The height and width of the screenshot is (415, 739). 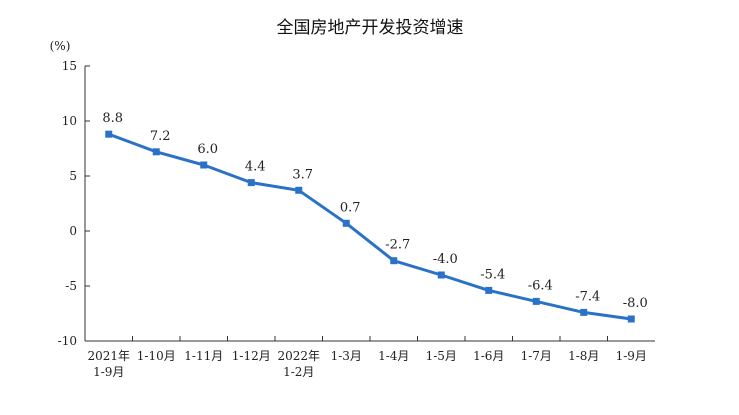 I want to click on data-label: 7.2, so click(x=160, y=136).